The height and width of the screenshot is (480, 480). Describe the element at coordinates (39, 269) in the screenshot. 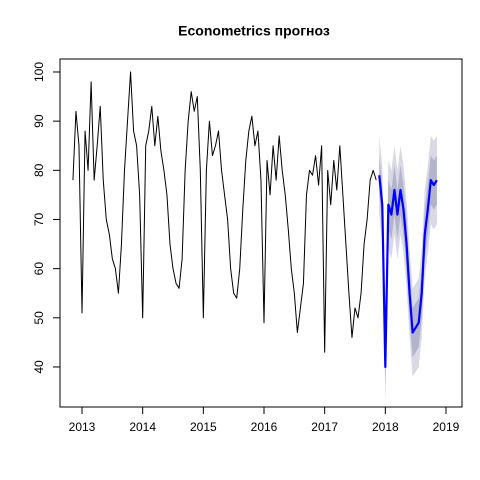

I see `y-tick-label: 60` at that location.